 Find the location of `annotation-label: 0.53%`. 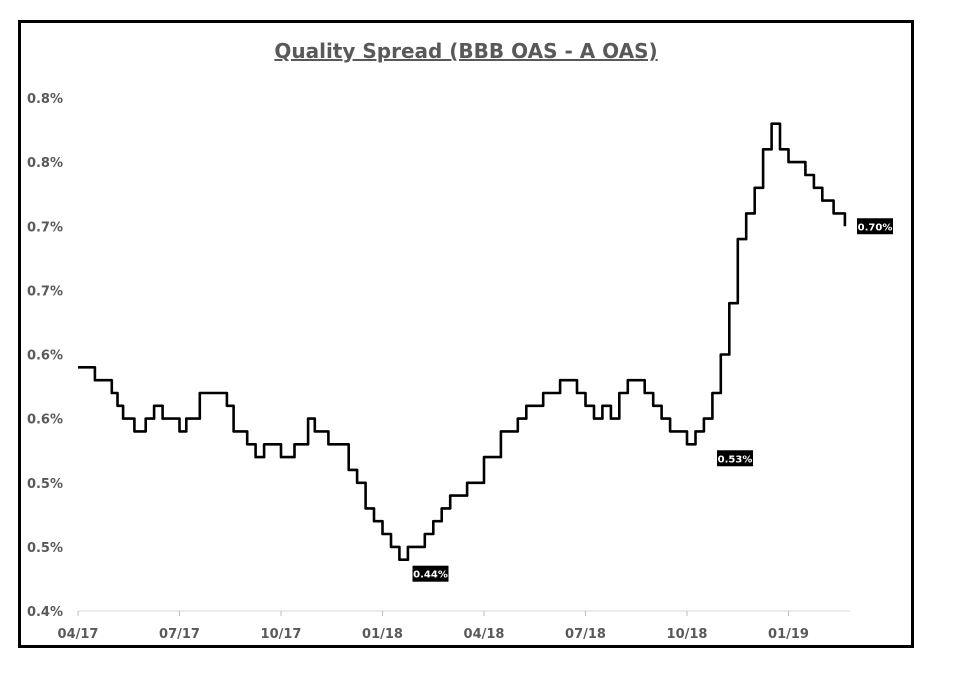

annotation-label: 0.53% is located at coordinates (735, 459).